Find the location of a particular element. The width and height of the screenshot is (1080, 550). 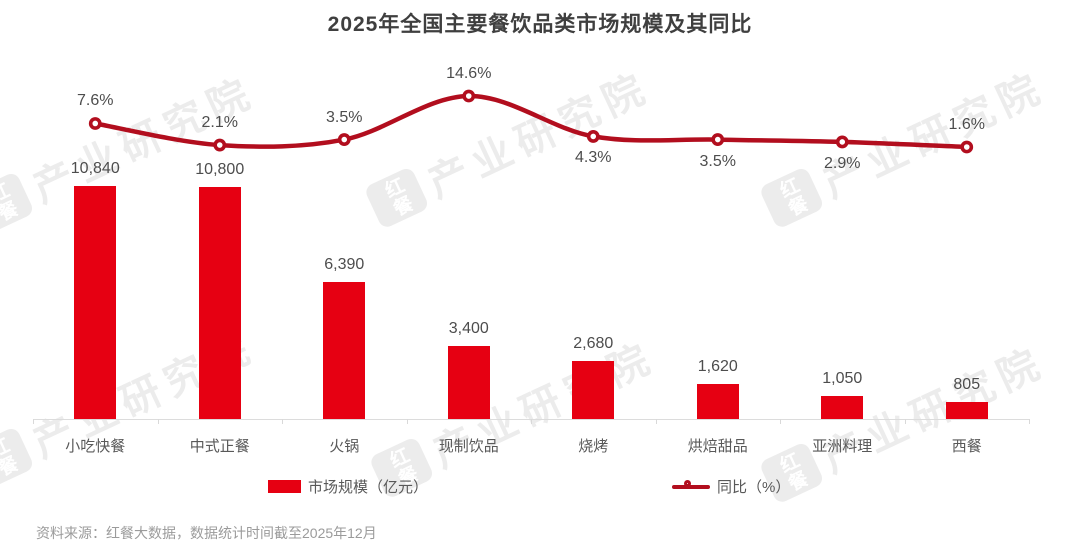

yoy-point-marker-小吃快餐 is located at coordinates (95, 123).